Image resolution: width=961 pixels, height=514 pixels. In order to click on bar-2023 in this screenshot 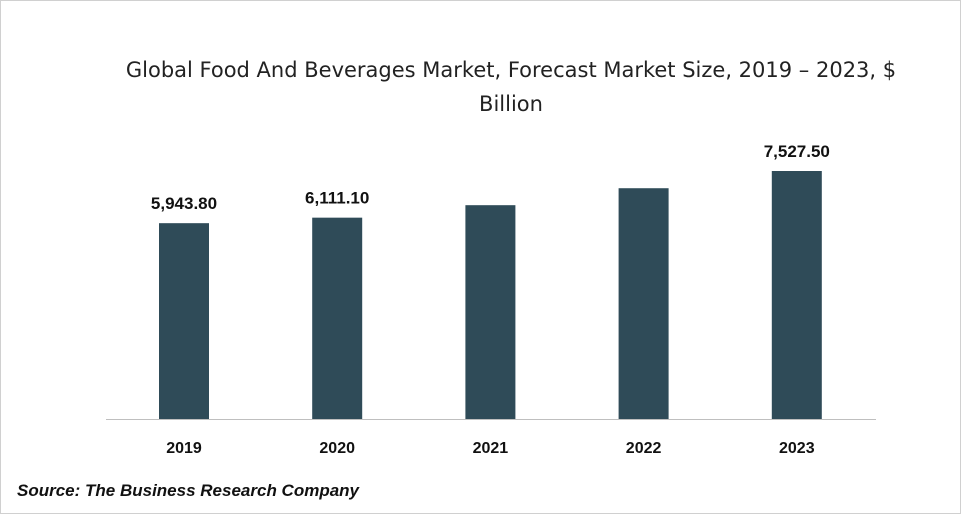, I will do `click(796, 295)`.